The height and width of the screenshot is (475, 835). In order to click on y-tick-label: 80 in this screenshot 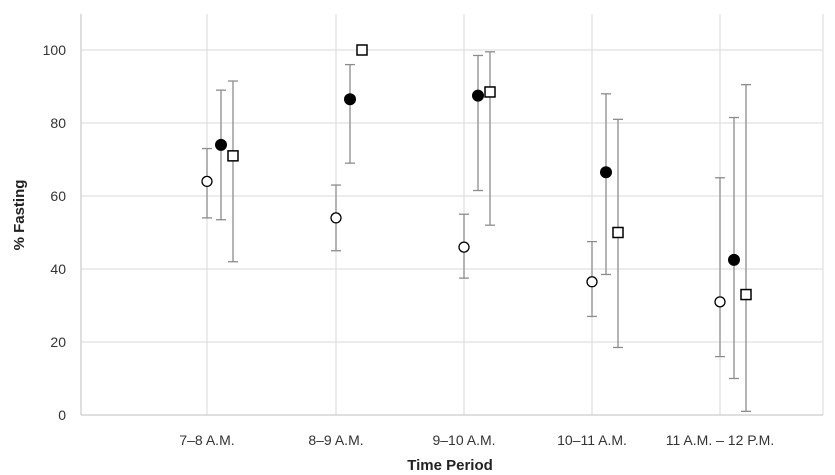, I will do `click(58, 123)`.